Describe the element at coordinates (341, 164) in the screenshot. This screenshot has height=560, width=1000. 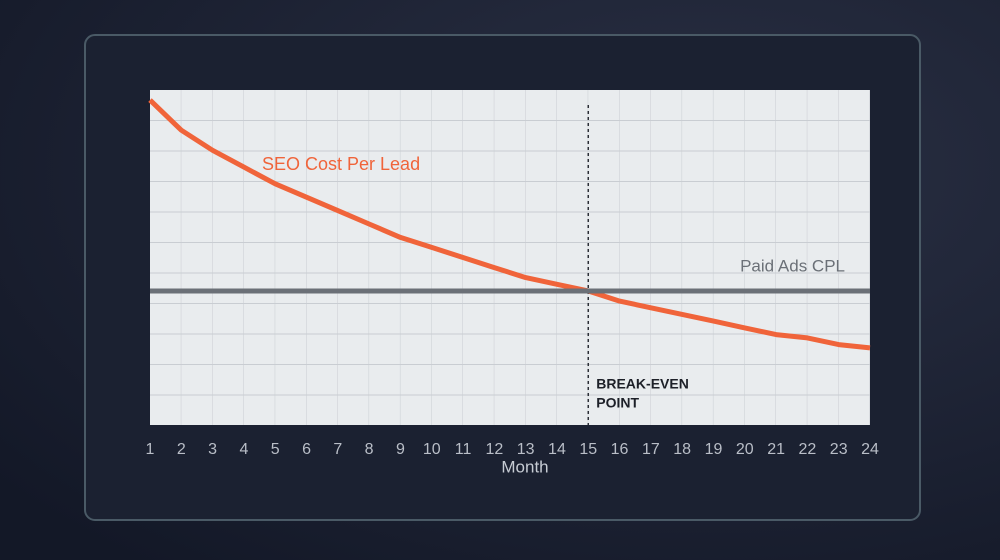
I see `series-label: SEO Cost Per Lead` at that location.